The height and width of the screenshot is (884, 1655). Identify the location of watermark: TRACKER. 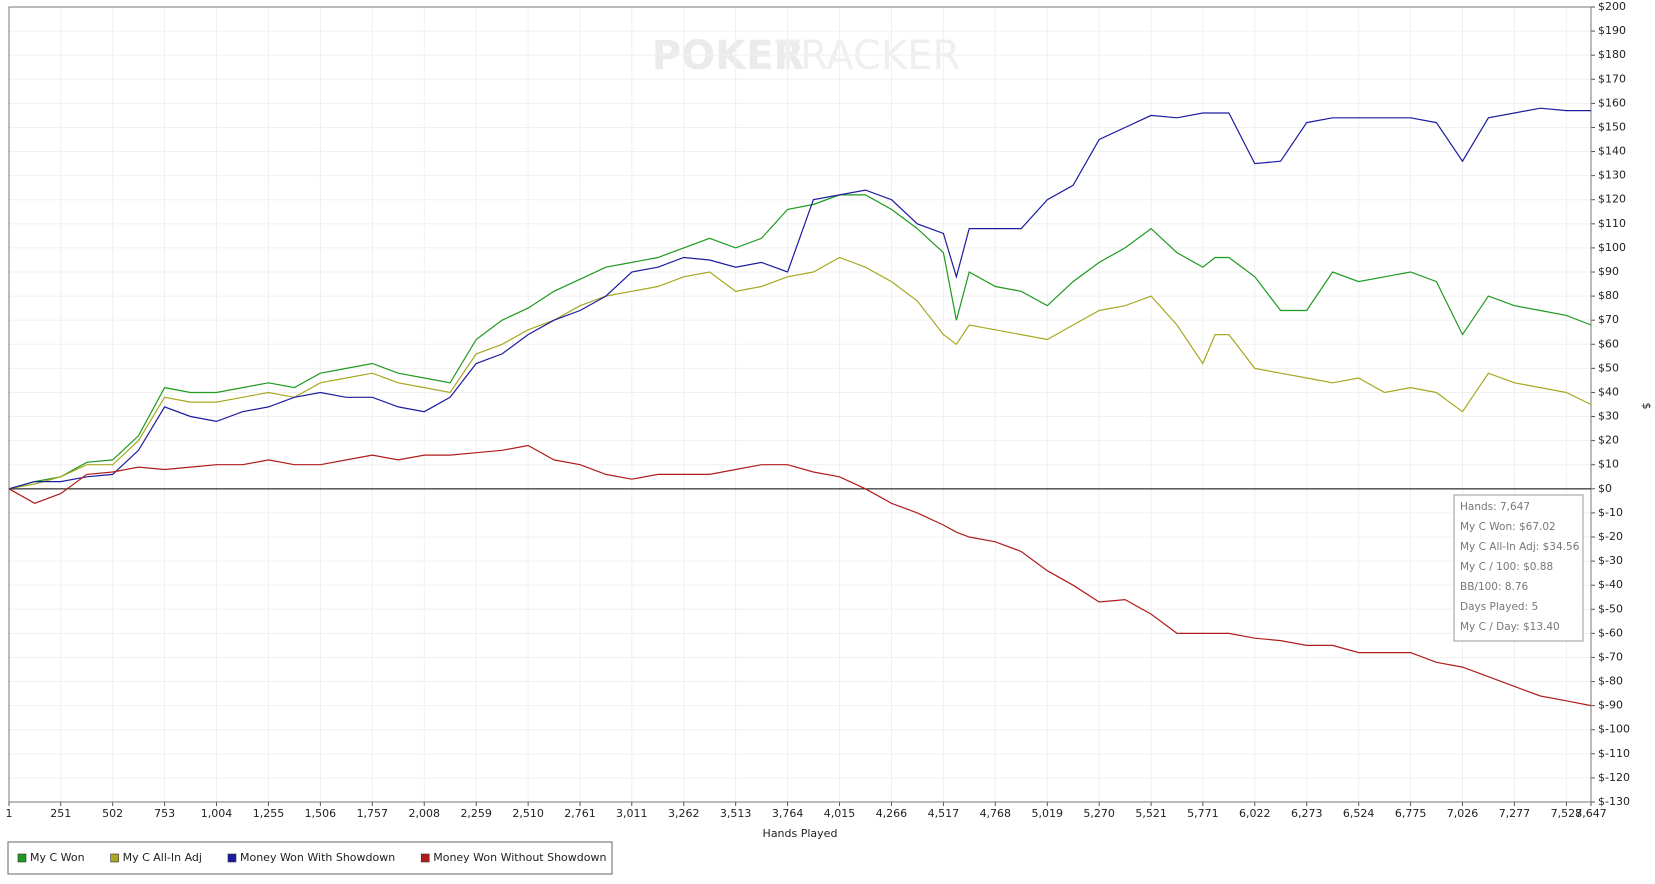
(868, 56).